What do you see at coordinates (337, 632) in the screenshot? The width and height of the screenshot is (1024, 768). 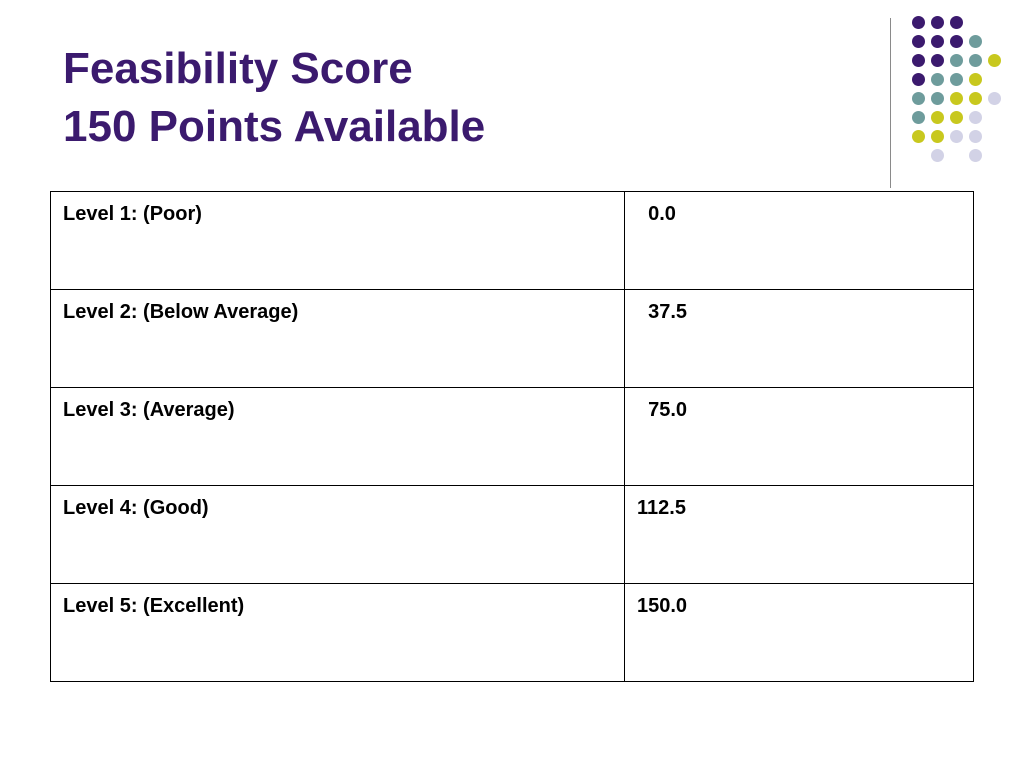 I see `level-label: Level 5: (Excellent)` at bounding box center [337, 632].